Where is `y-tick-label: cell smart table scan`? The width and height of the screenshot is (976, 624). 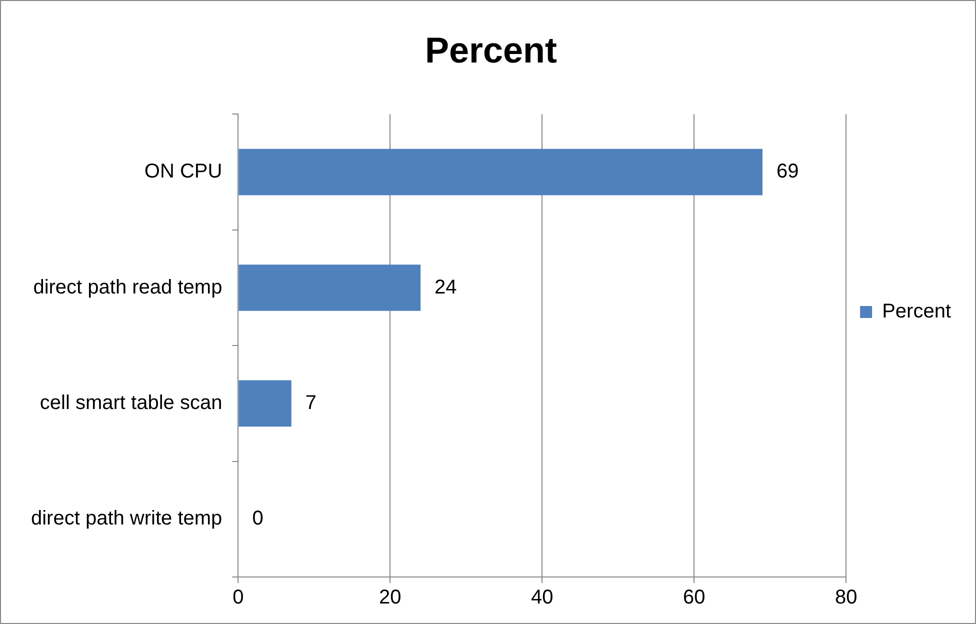
y-tick-label: cell smart table scan is located at coordinates (131, 403).